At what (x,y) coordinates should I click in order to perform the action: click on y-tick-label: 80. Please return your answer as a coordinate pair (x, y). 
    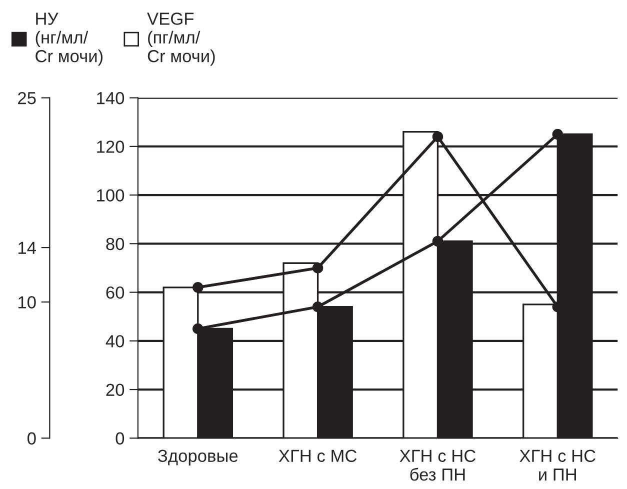
    Looking at the image, I should click on (115, 244).